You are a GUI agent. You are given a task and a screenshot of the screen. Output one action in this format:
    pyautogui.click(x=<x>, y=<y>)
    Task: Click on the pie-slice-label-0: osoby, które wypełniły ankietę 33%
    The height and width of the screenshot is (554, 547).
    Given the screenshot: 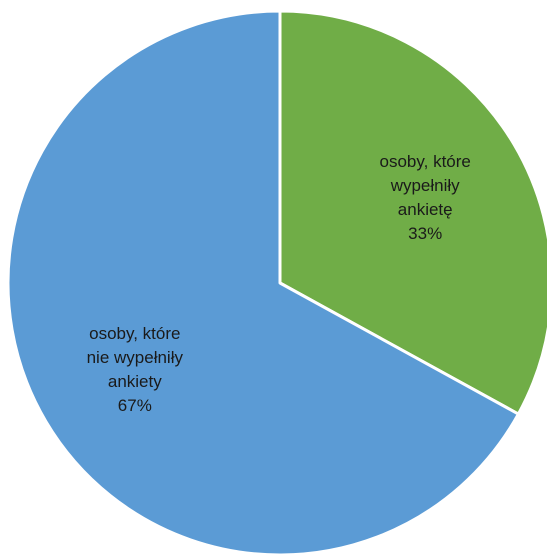 What is the action you would take?
    pyautogui.click(x=425, y=197)
    